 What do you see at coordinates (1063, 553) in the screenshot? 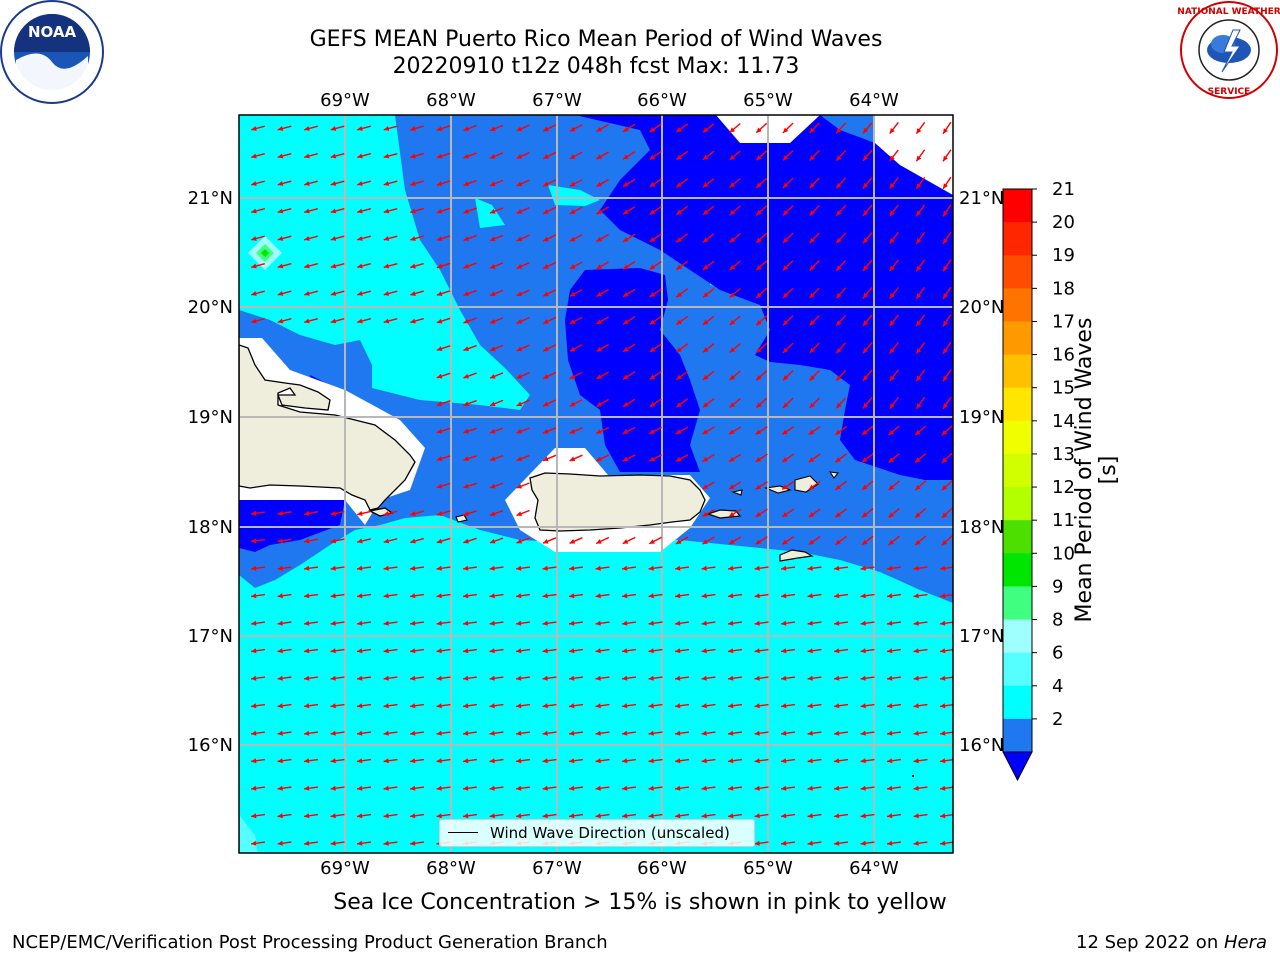
I see `colorbar-tick-label: 10` at bounding box center [1063, 553].